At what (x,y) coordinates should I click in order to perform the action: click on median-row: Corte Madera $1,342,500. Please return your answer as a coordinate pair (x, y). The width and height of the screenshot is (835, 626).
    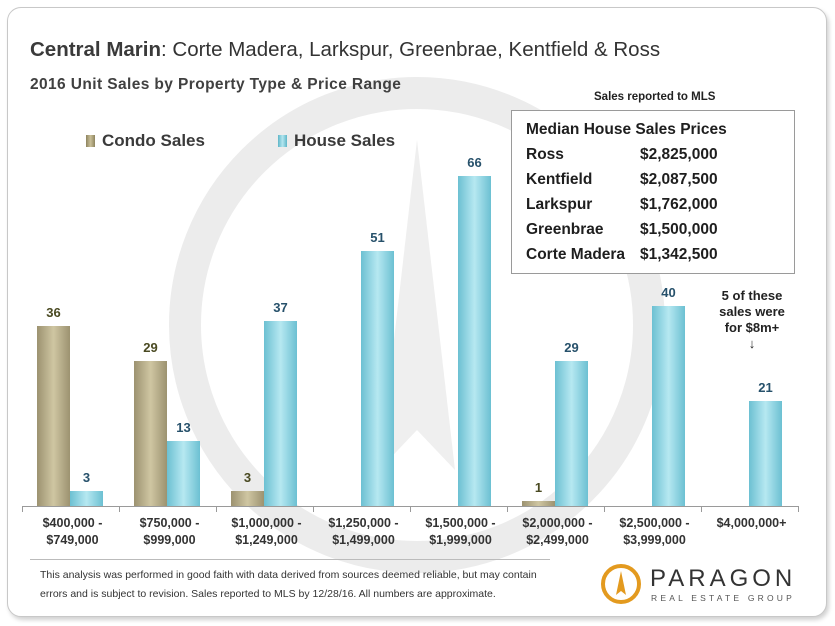
    Looking at the image, I should click on (622, 255).